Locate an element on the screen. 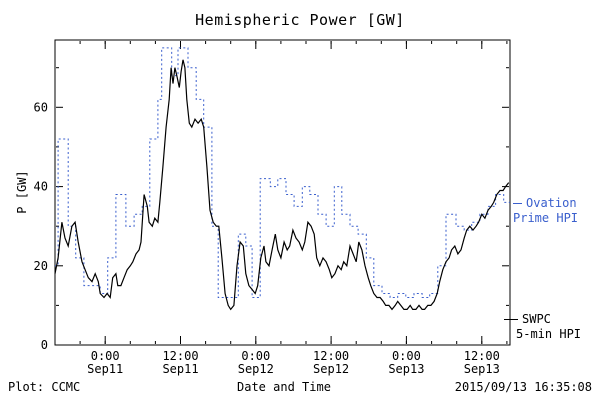 Image resolution: width=600 pixels, height=400 pixels. y-tick-label: 20 is located at coordinates (41, 266).